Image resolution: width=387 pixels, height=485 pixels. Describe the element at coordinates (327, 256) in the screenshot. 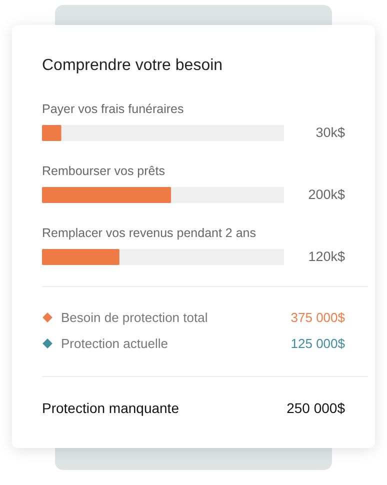

I see `data-label: 120k$` at that location.